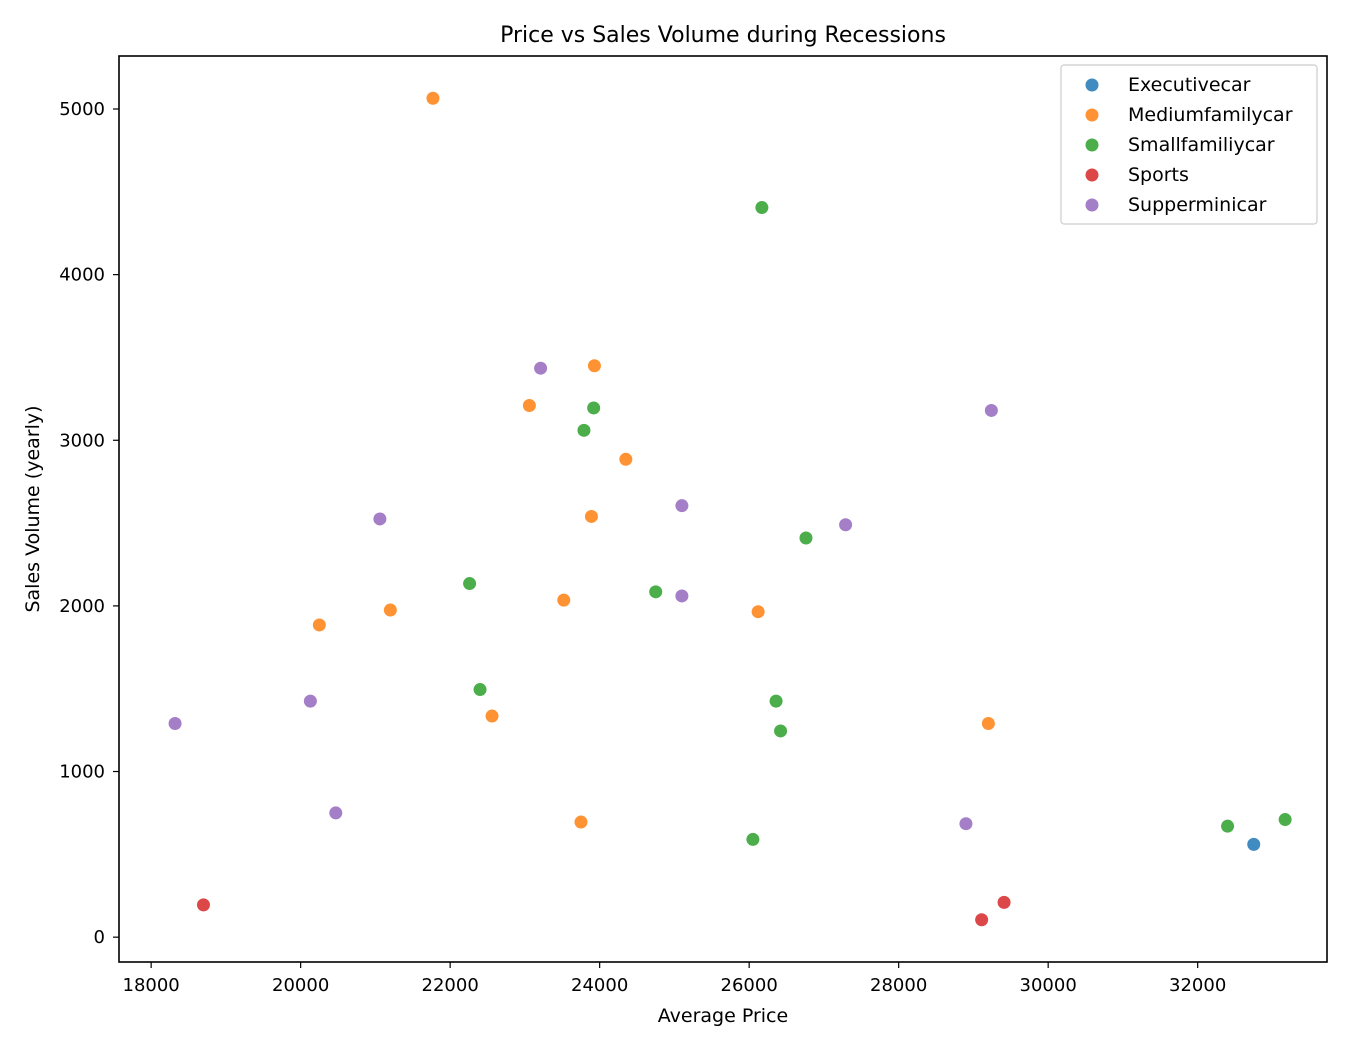 The height and width of the screenshot is (1050, 1350). Describe the element at coordinates (1092, 115) in the screenshot. I see `legend-marker-mediumfamilycar` at that location.